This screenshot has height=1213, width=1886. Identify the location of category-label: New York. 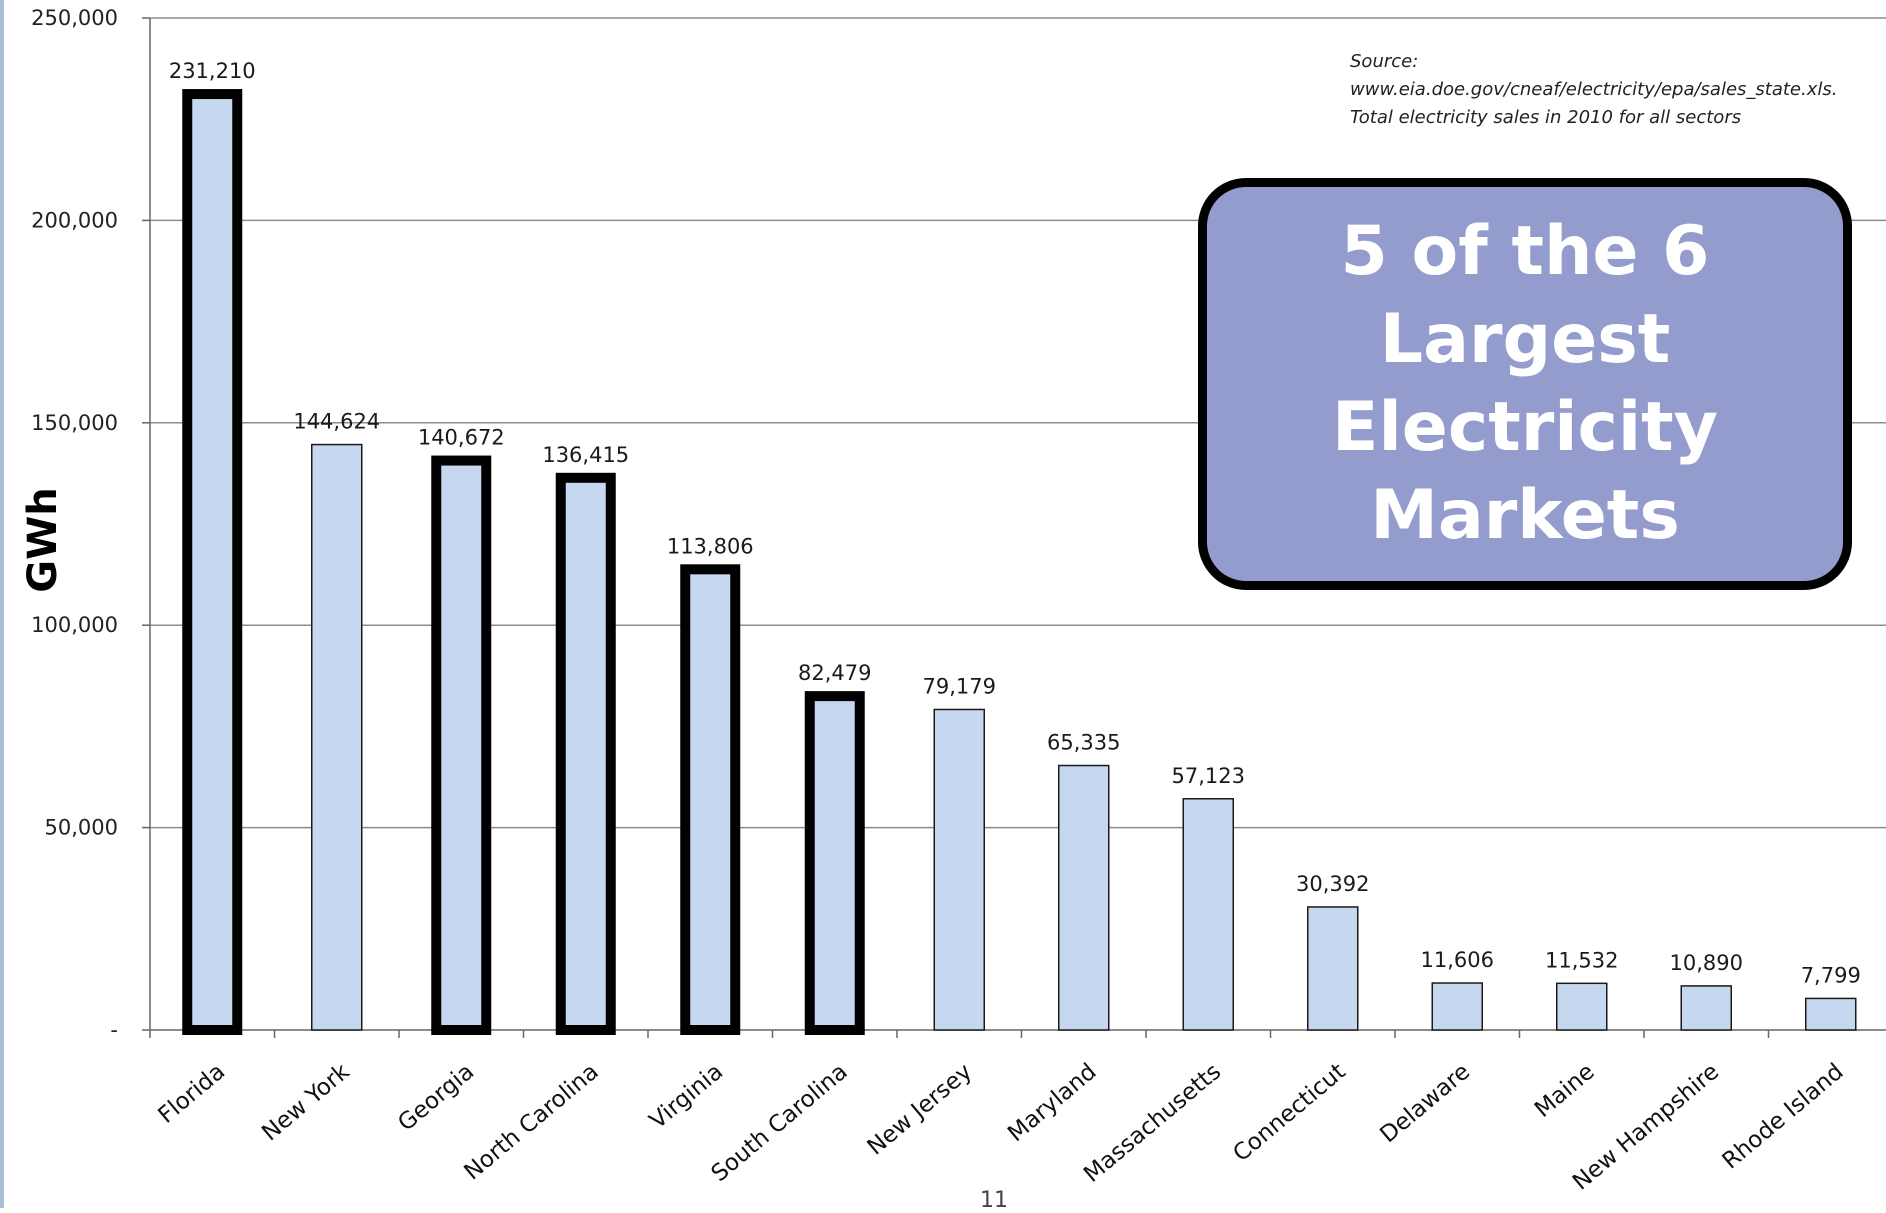
(306, 1102).